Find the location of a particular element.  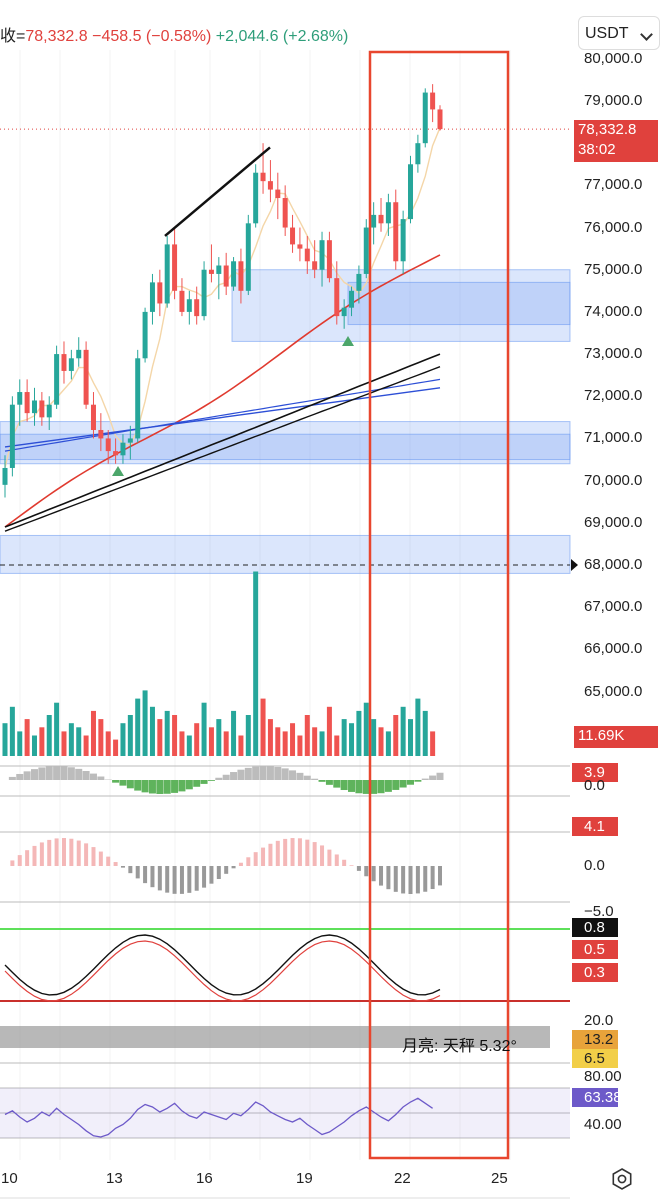

currency-selector: USDT is located at coordinates (619, 33).